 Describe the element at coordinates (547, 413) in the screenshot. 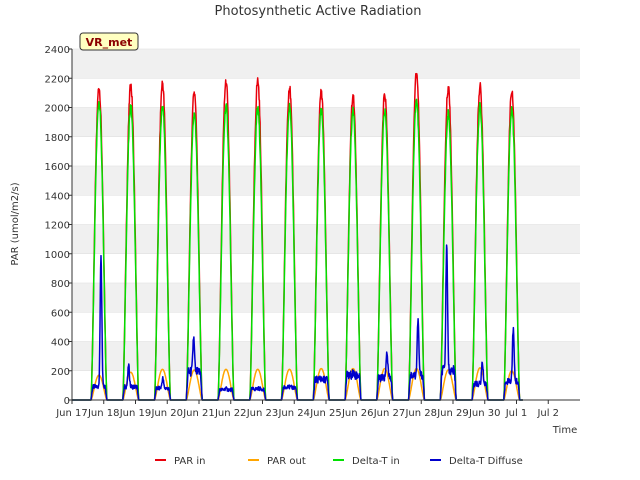

I see `x-tick-label: Jul 2` at that location.